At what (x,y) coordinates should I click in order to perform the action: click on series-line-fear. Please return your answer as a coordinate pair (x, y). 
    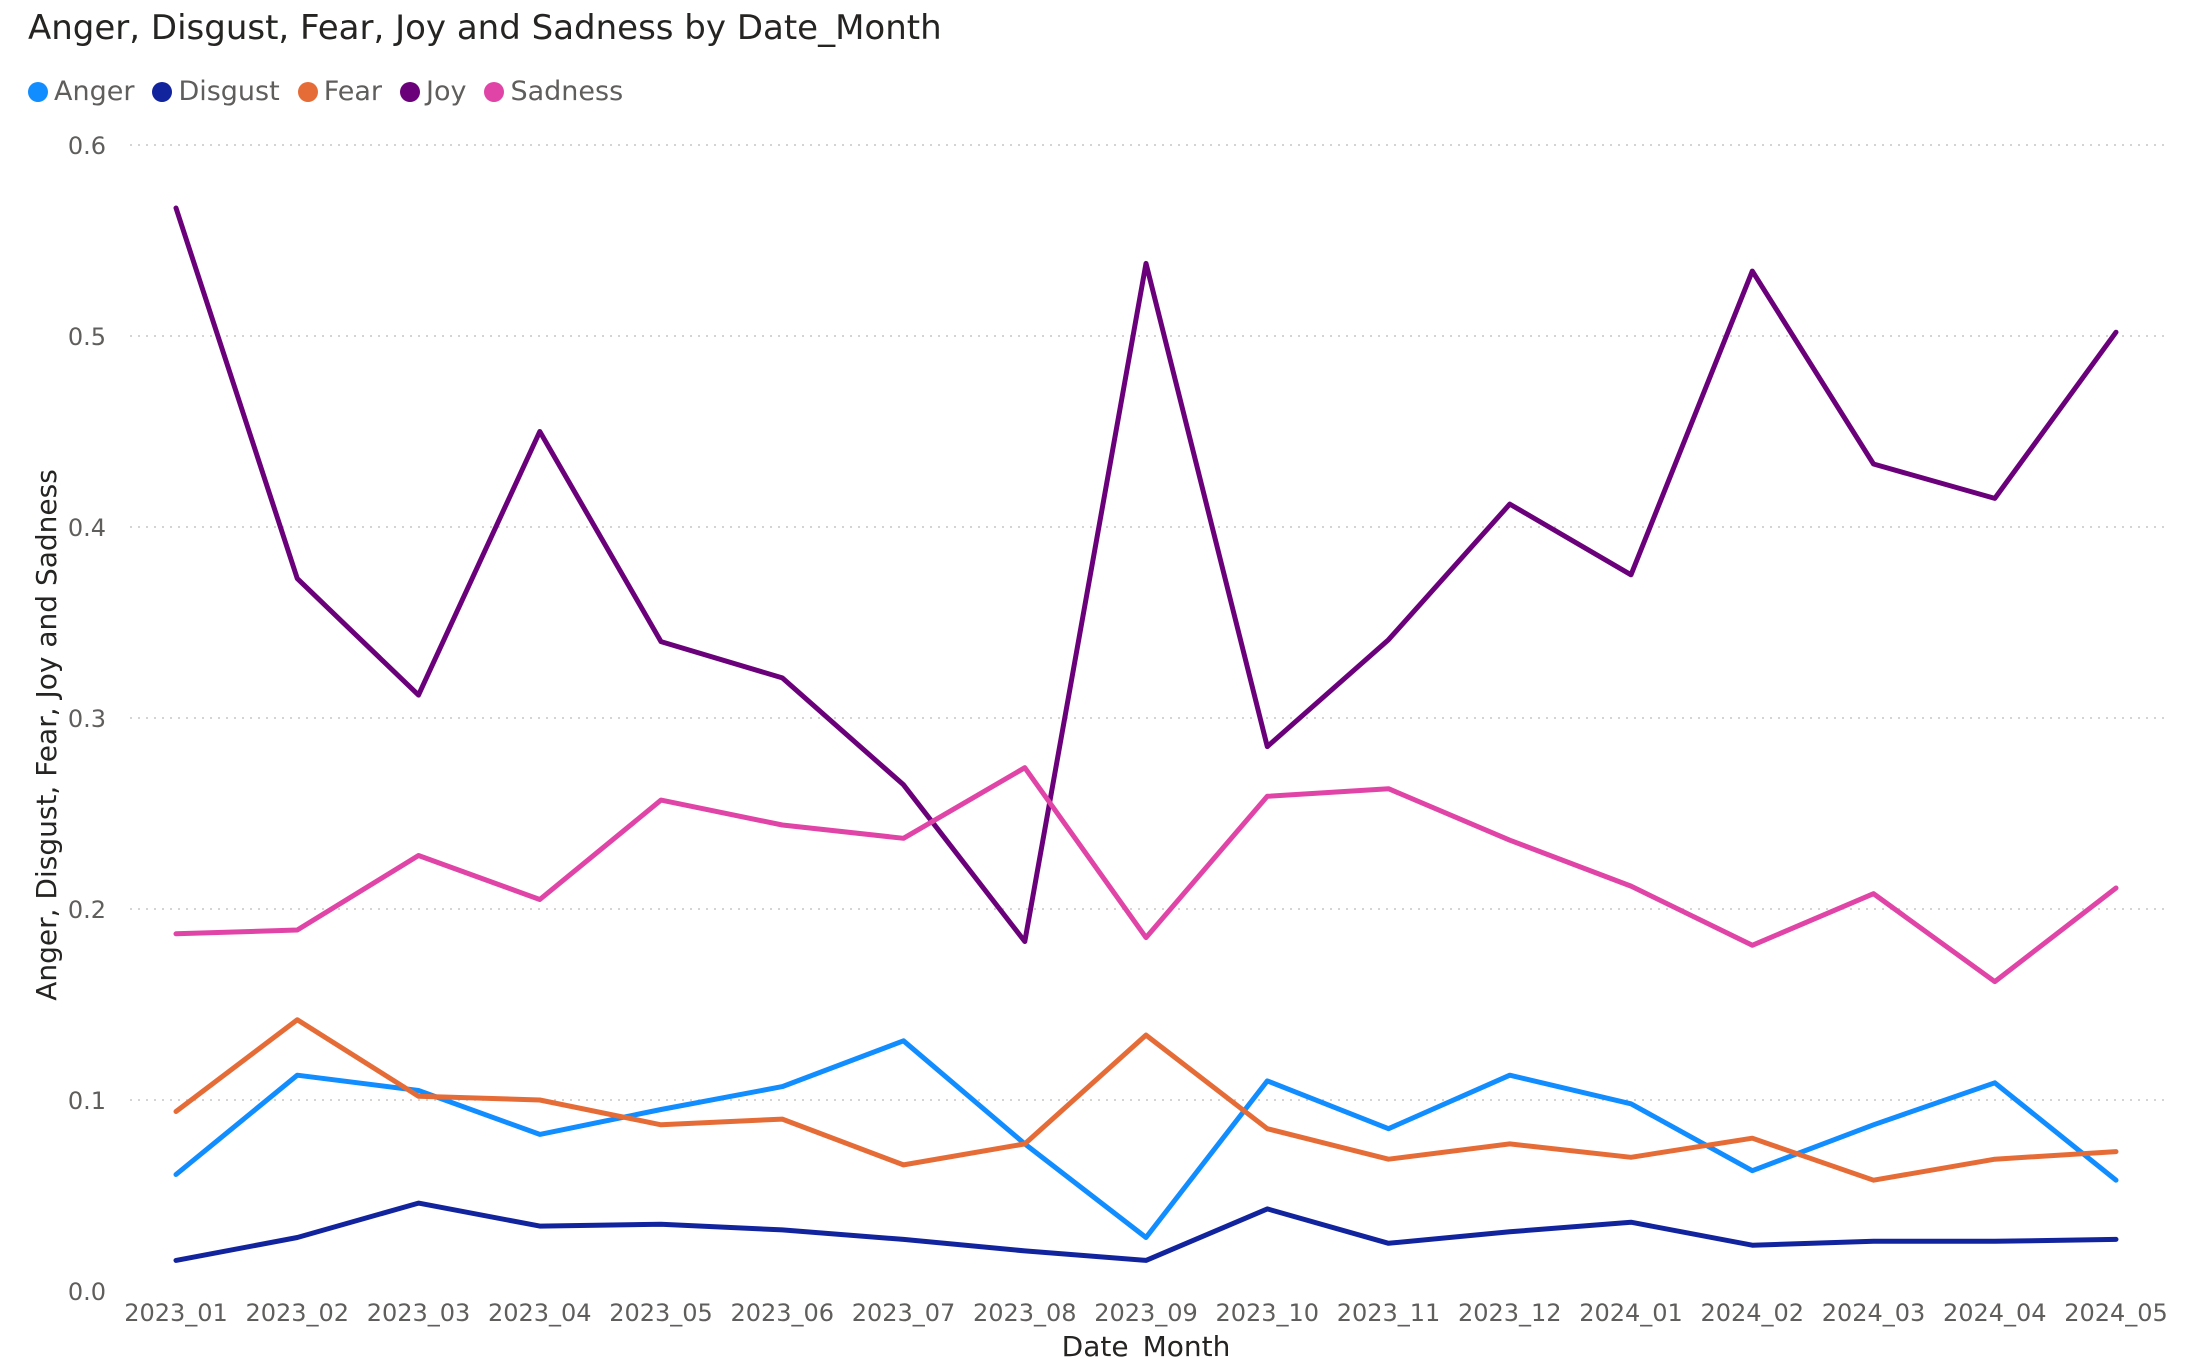
    Looking at the image, I should click on (1146, 1100).